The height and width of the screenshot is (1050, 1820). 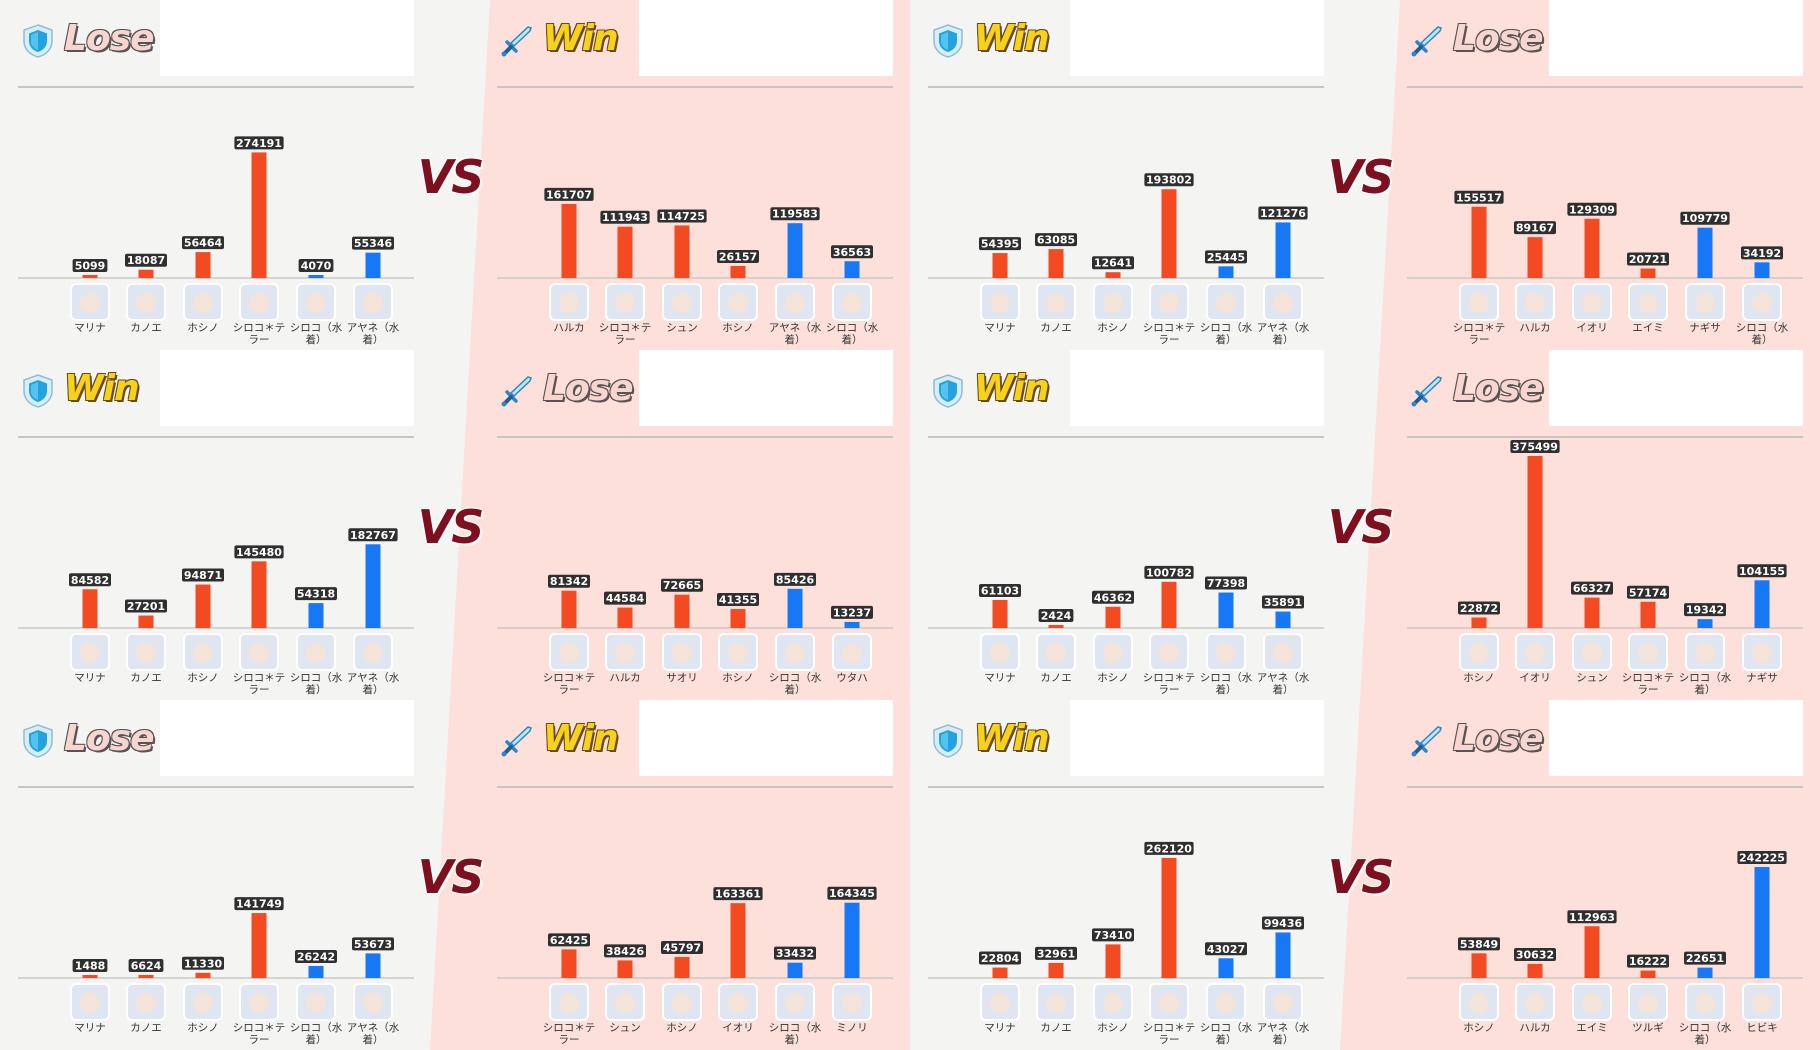 I want to click on category-label: イオリ, so click(x=738, y=1028).